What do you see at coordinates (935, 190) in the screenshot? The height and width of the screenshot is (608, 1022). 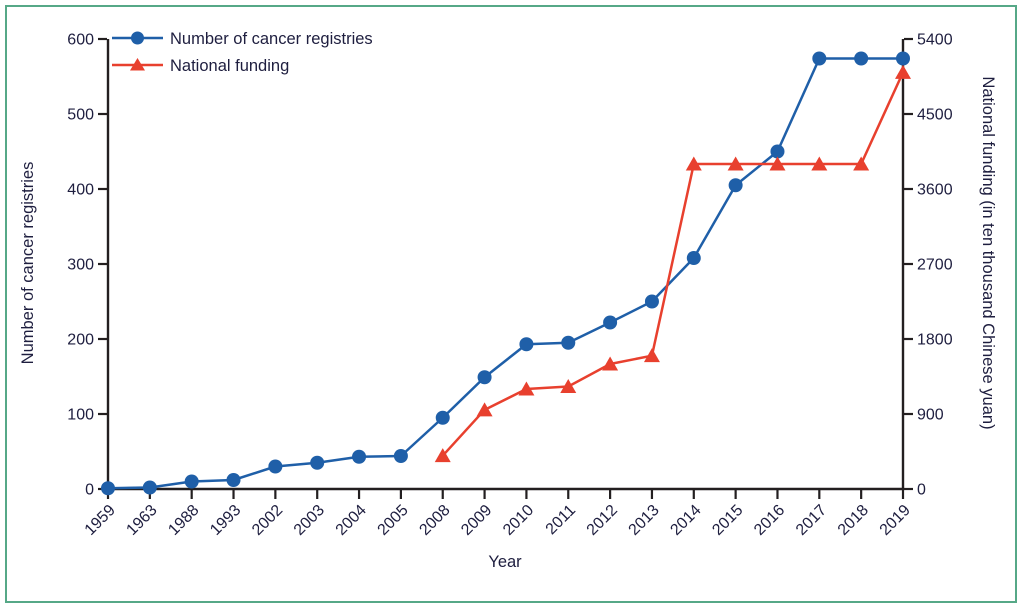 I see `y-right-tick-label: 3600` at bounding box center [935, 190].